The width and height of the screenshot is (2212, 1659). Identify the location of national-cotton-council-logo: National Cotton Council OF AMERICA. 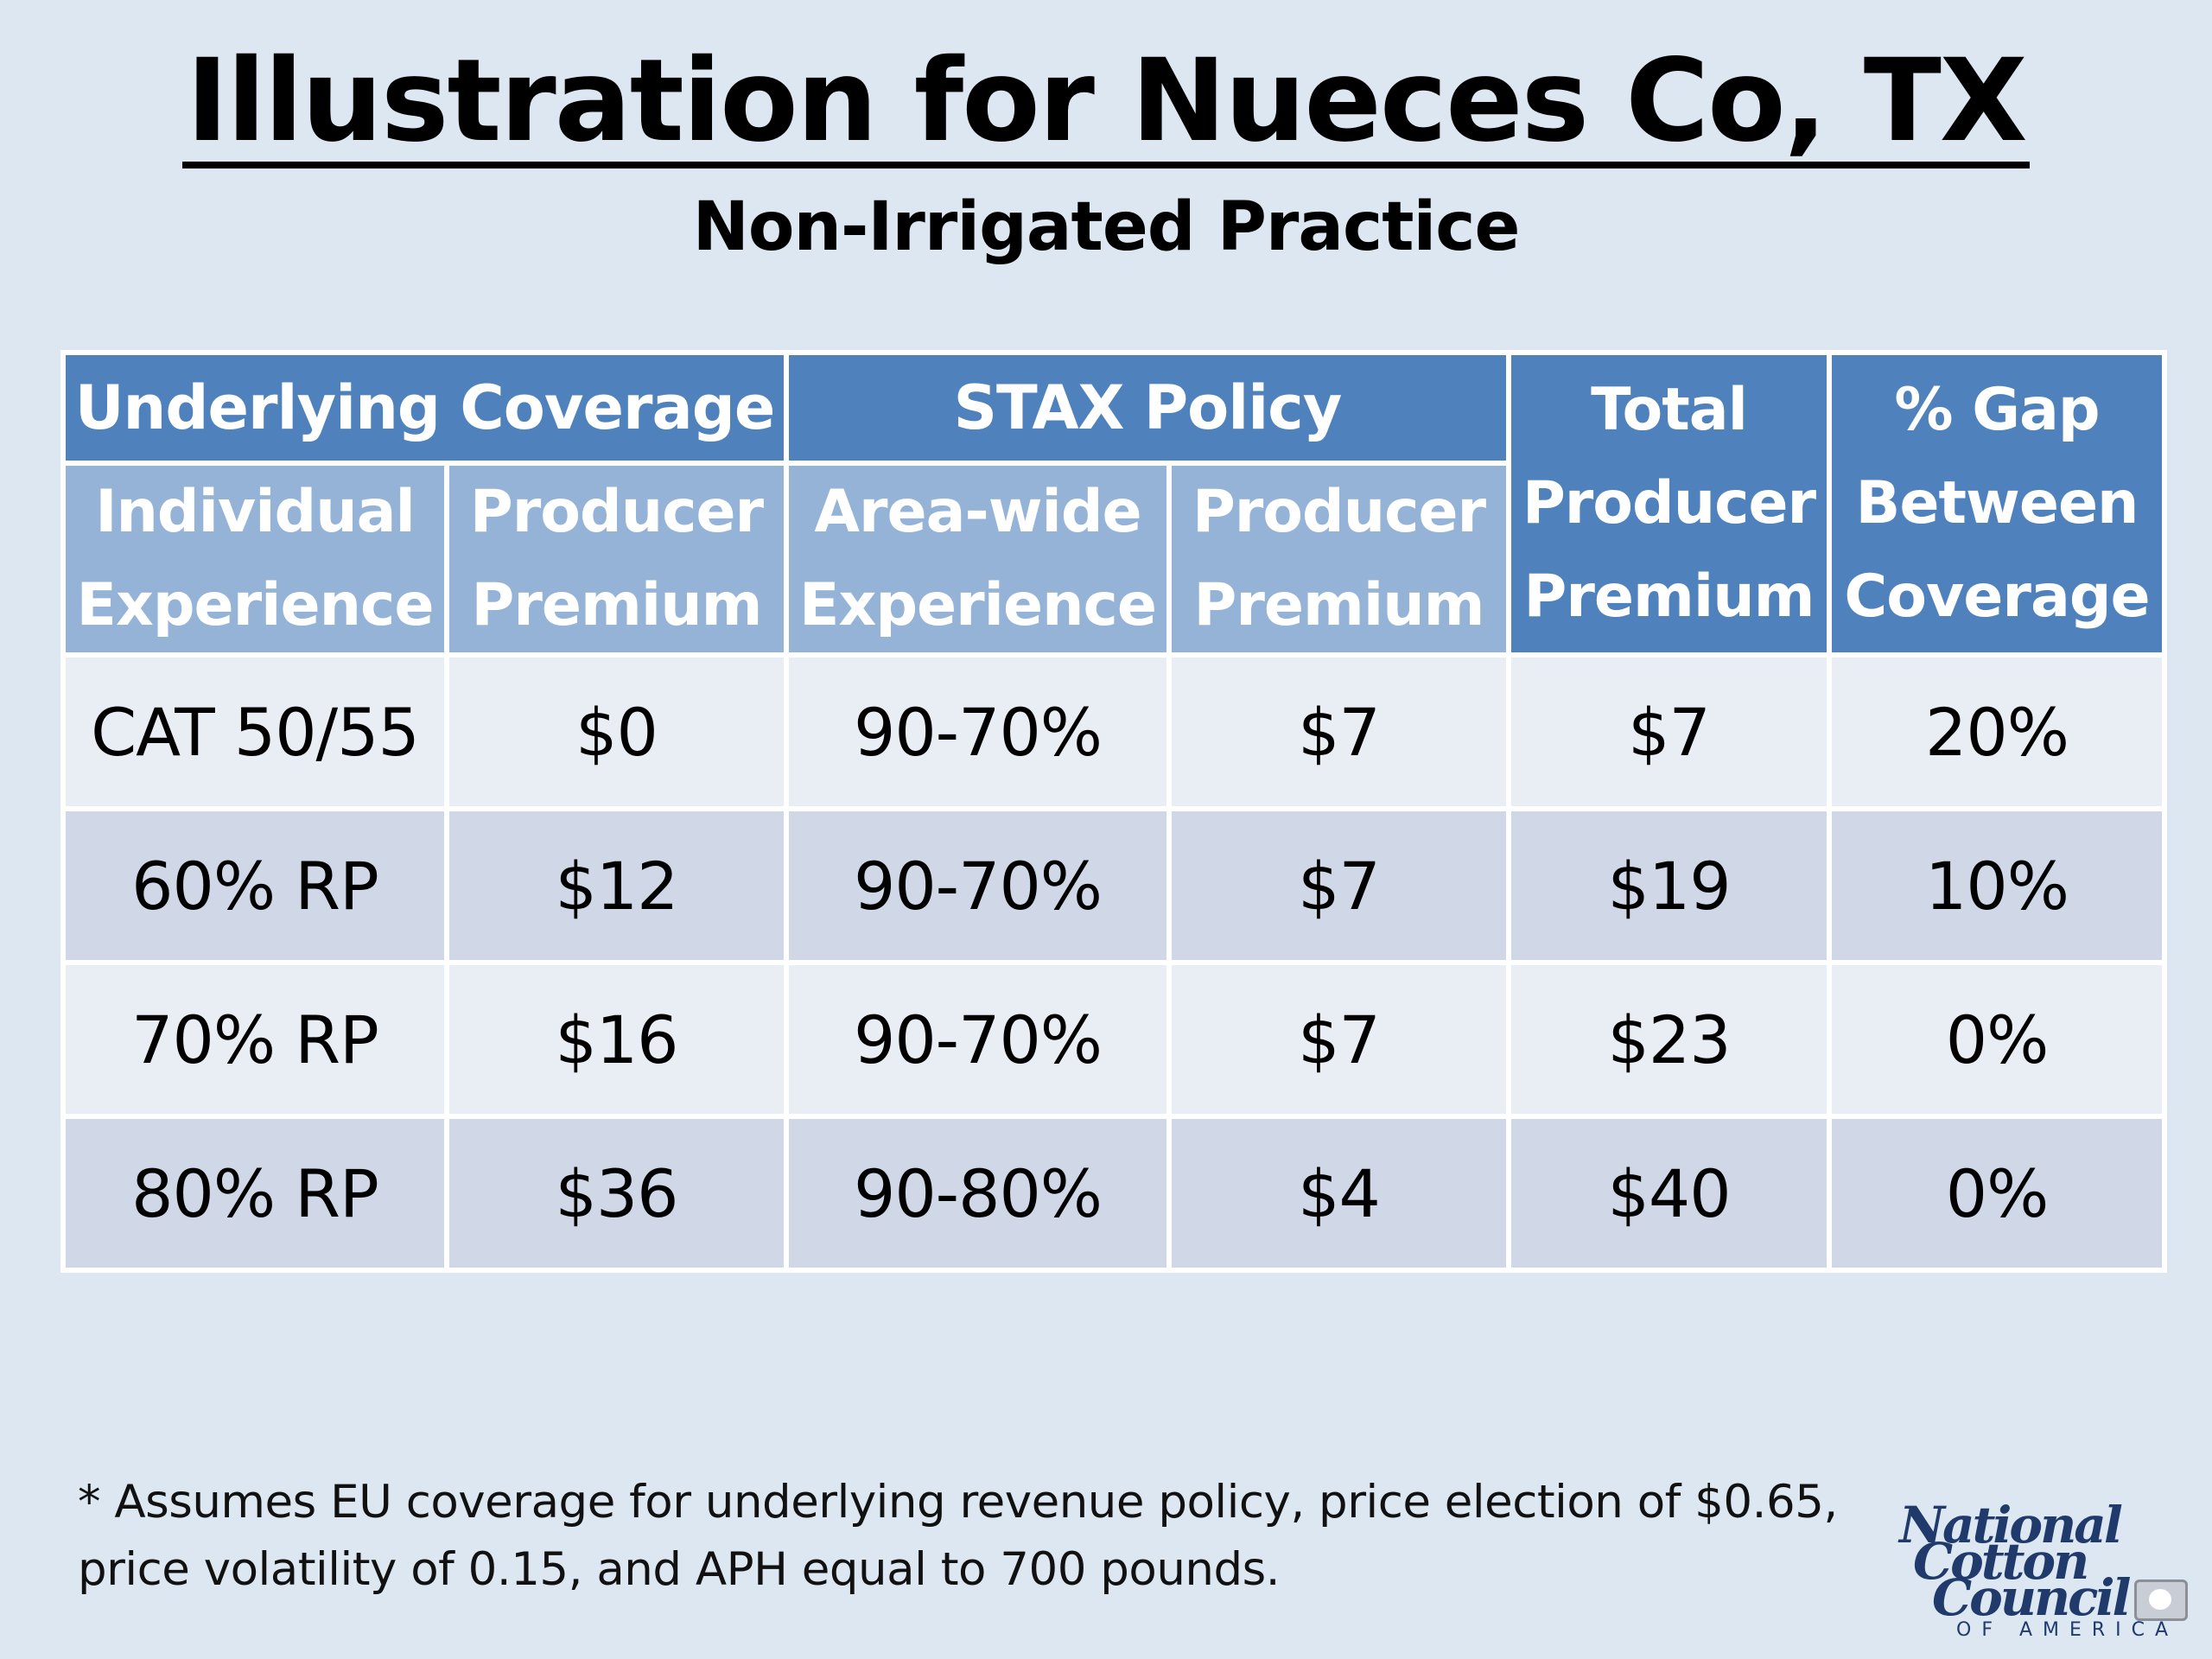
(2046, 1573).